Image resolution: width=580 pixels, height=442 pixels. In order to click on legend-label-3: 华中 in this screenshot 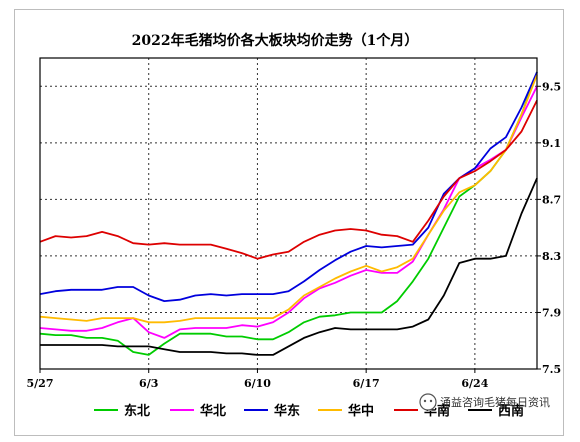, I will do `click(361, 411)`.